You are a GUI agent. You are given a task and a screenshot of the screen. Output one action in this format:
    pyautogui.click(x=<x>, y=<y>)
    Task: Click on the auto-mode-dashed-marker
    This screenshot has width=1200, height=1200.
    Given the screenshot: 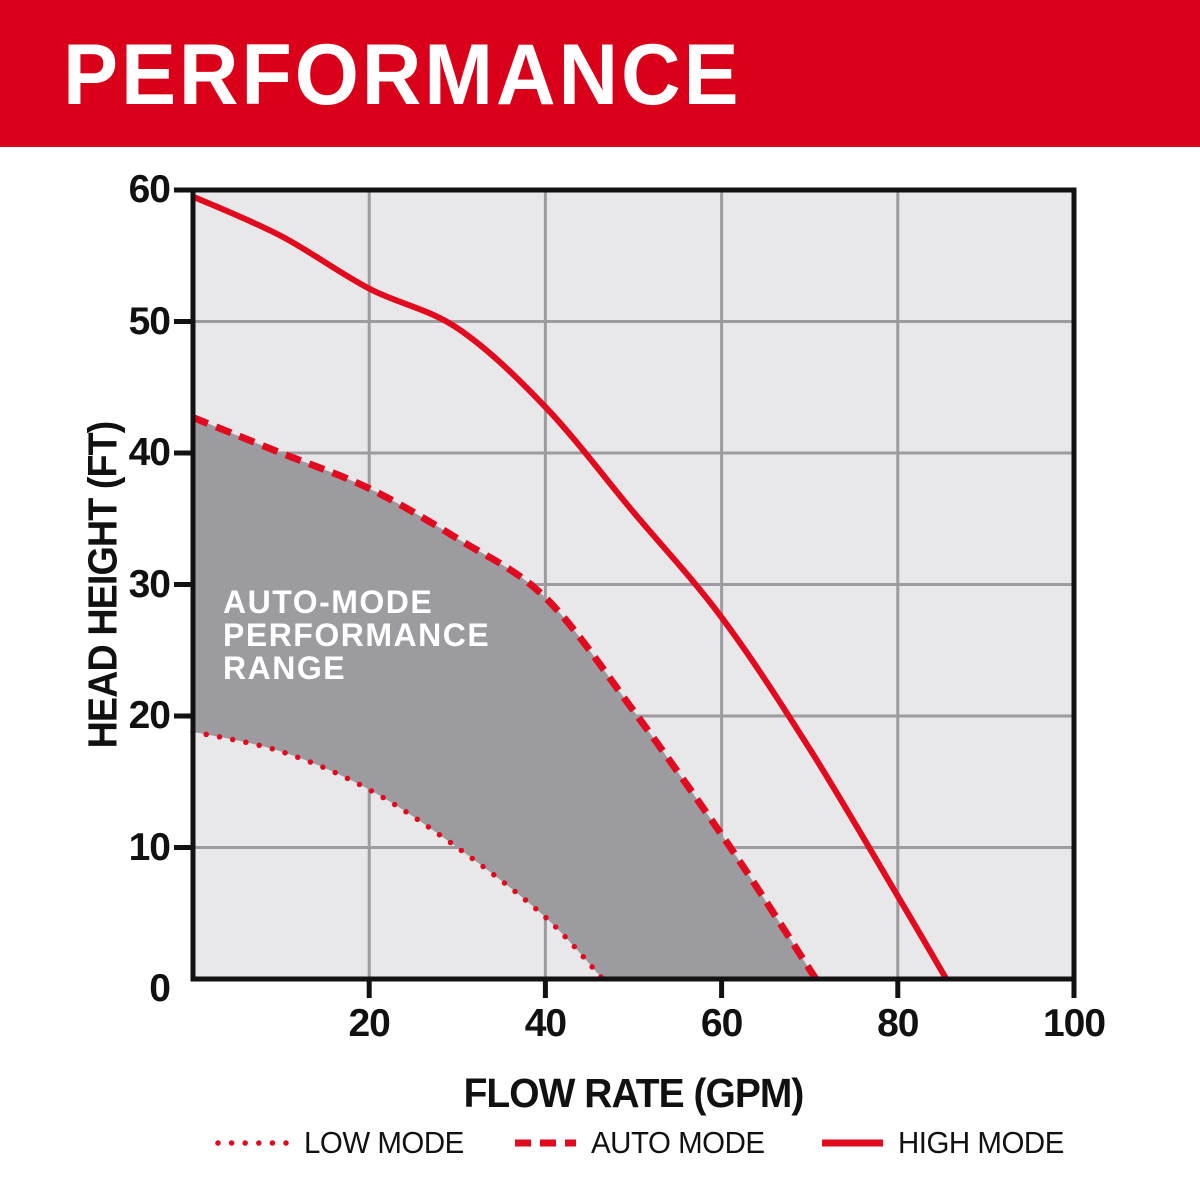 What is the action you would take?
    pyautogui.click(x=545, y=1143)
    